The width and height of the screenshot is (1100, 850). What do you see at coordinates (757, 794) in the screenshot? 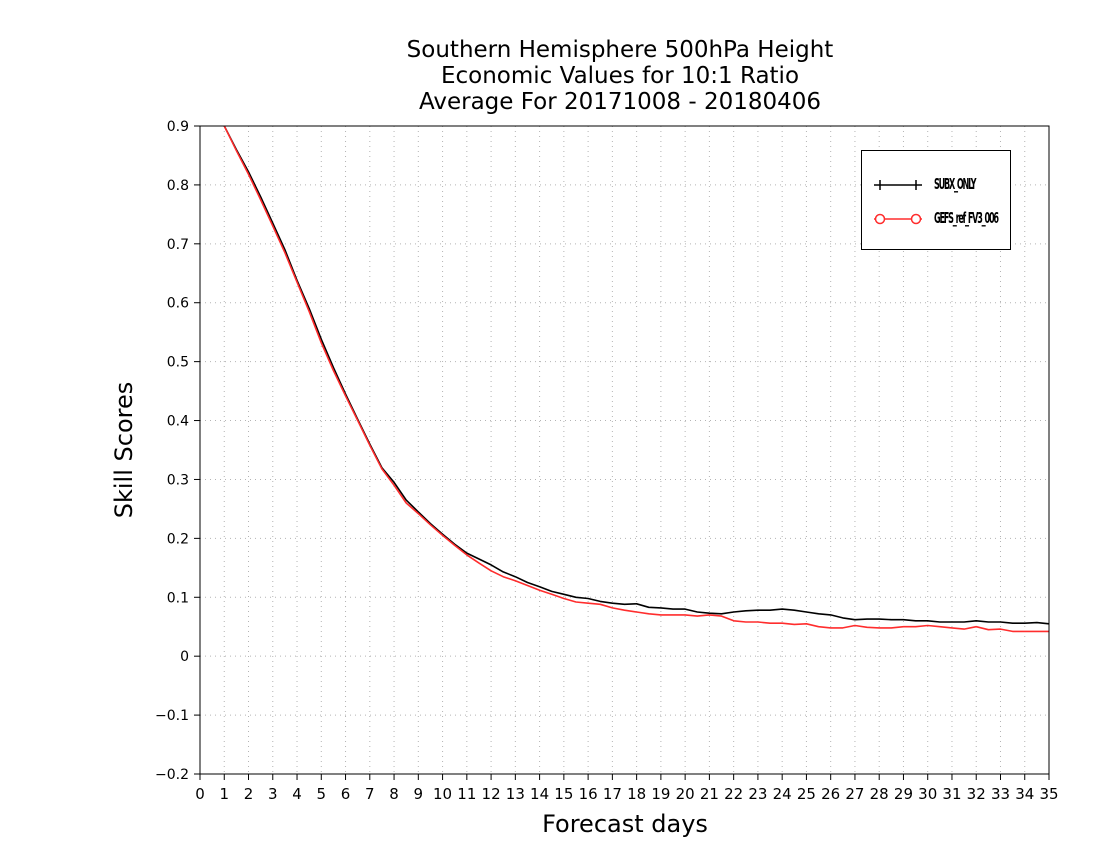
I see `x-tick-label: 23` at bounding box center [757, 794].